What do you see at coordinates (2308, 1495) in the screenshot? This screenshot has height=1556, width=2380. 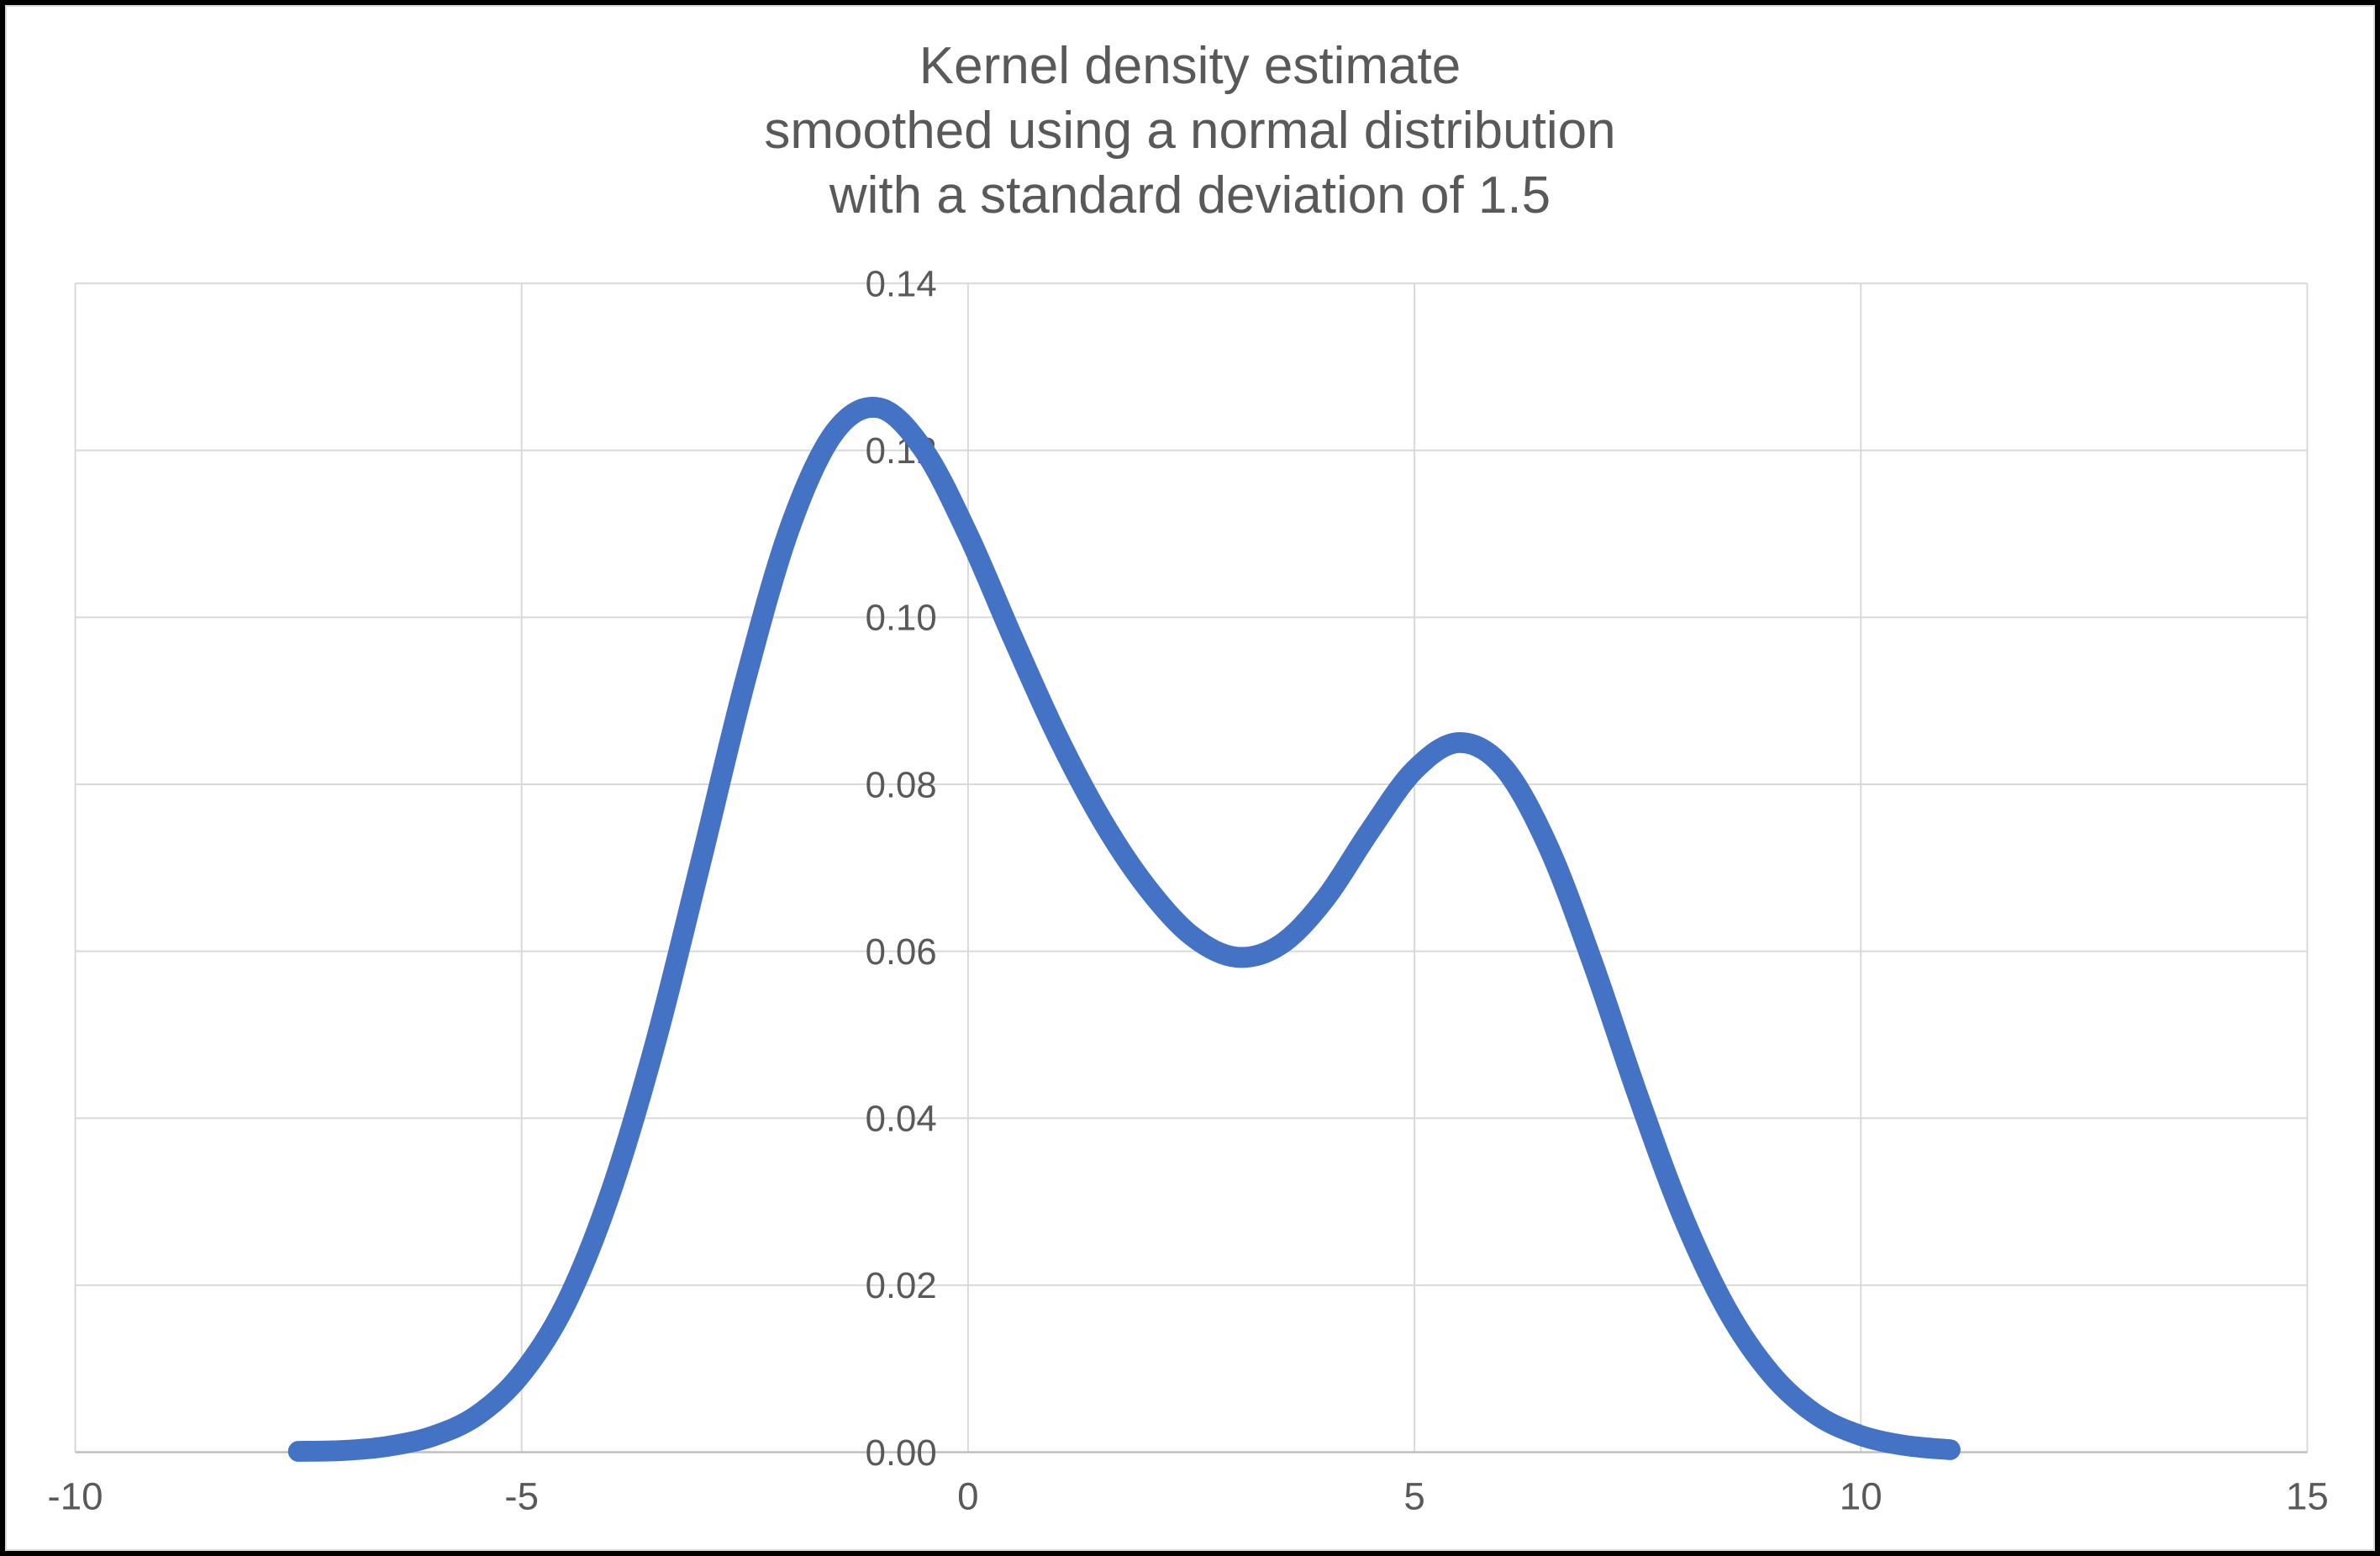 I see `x-tick-label: 15` at bounding box center [2308, 1495].